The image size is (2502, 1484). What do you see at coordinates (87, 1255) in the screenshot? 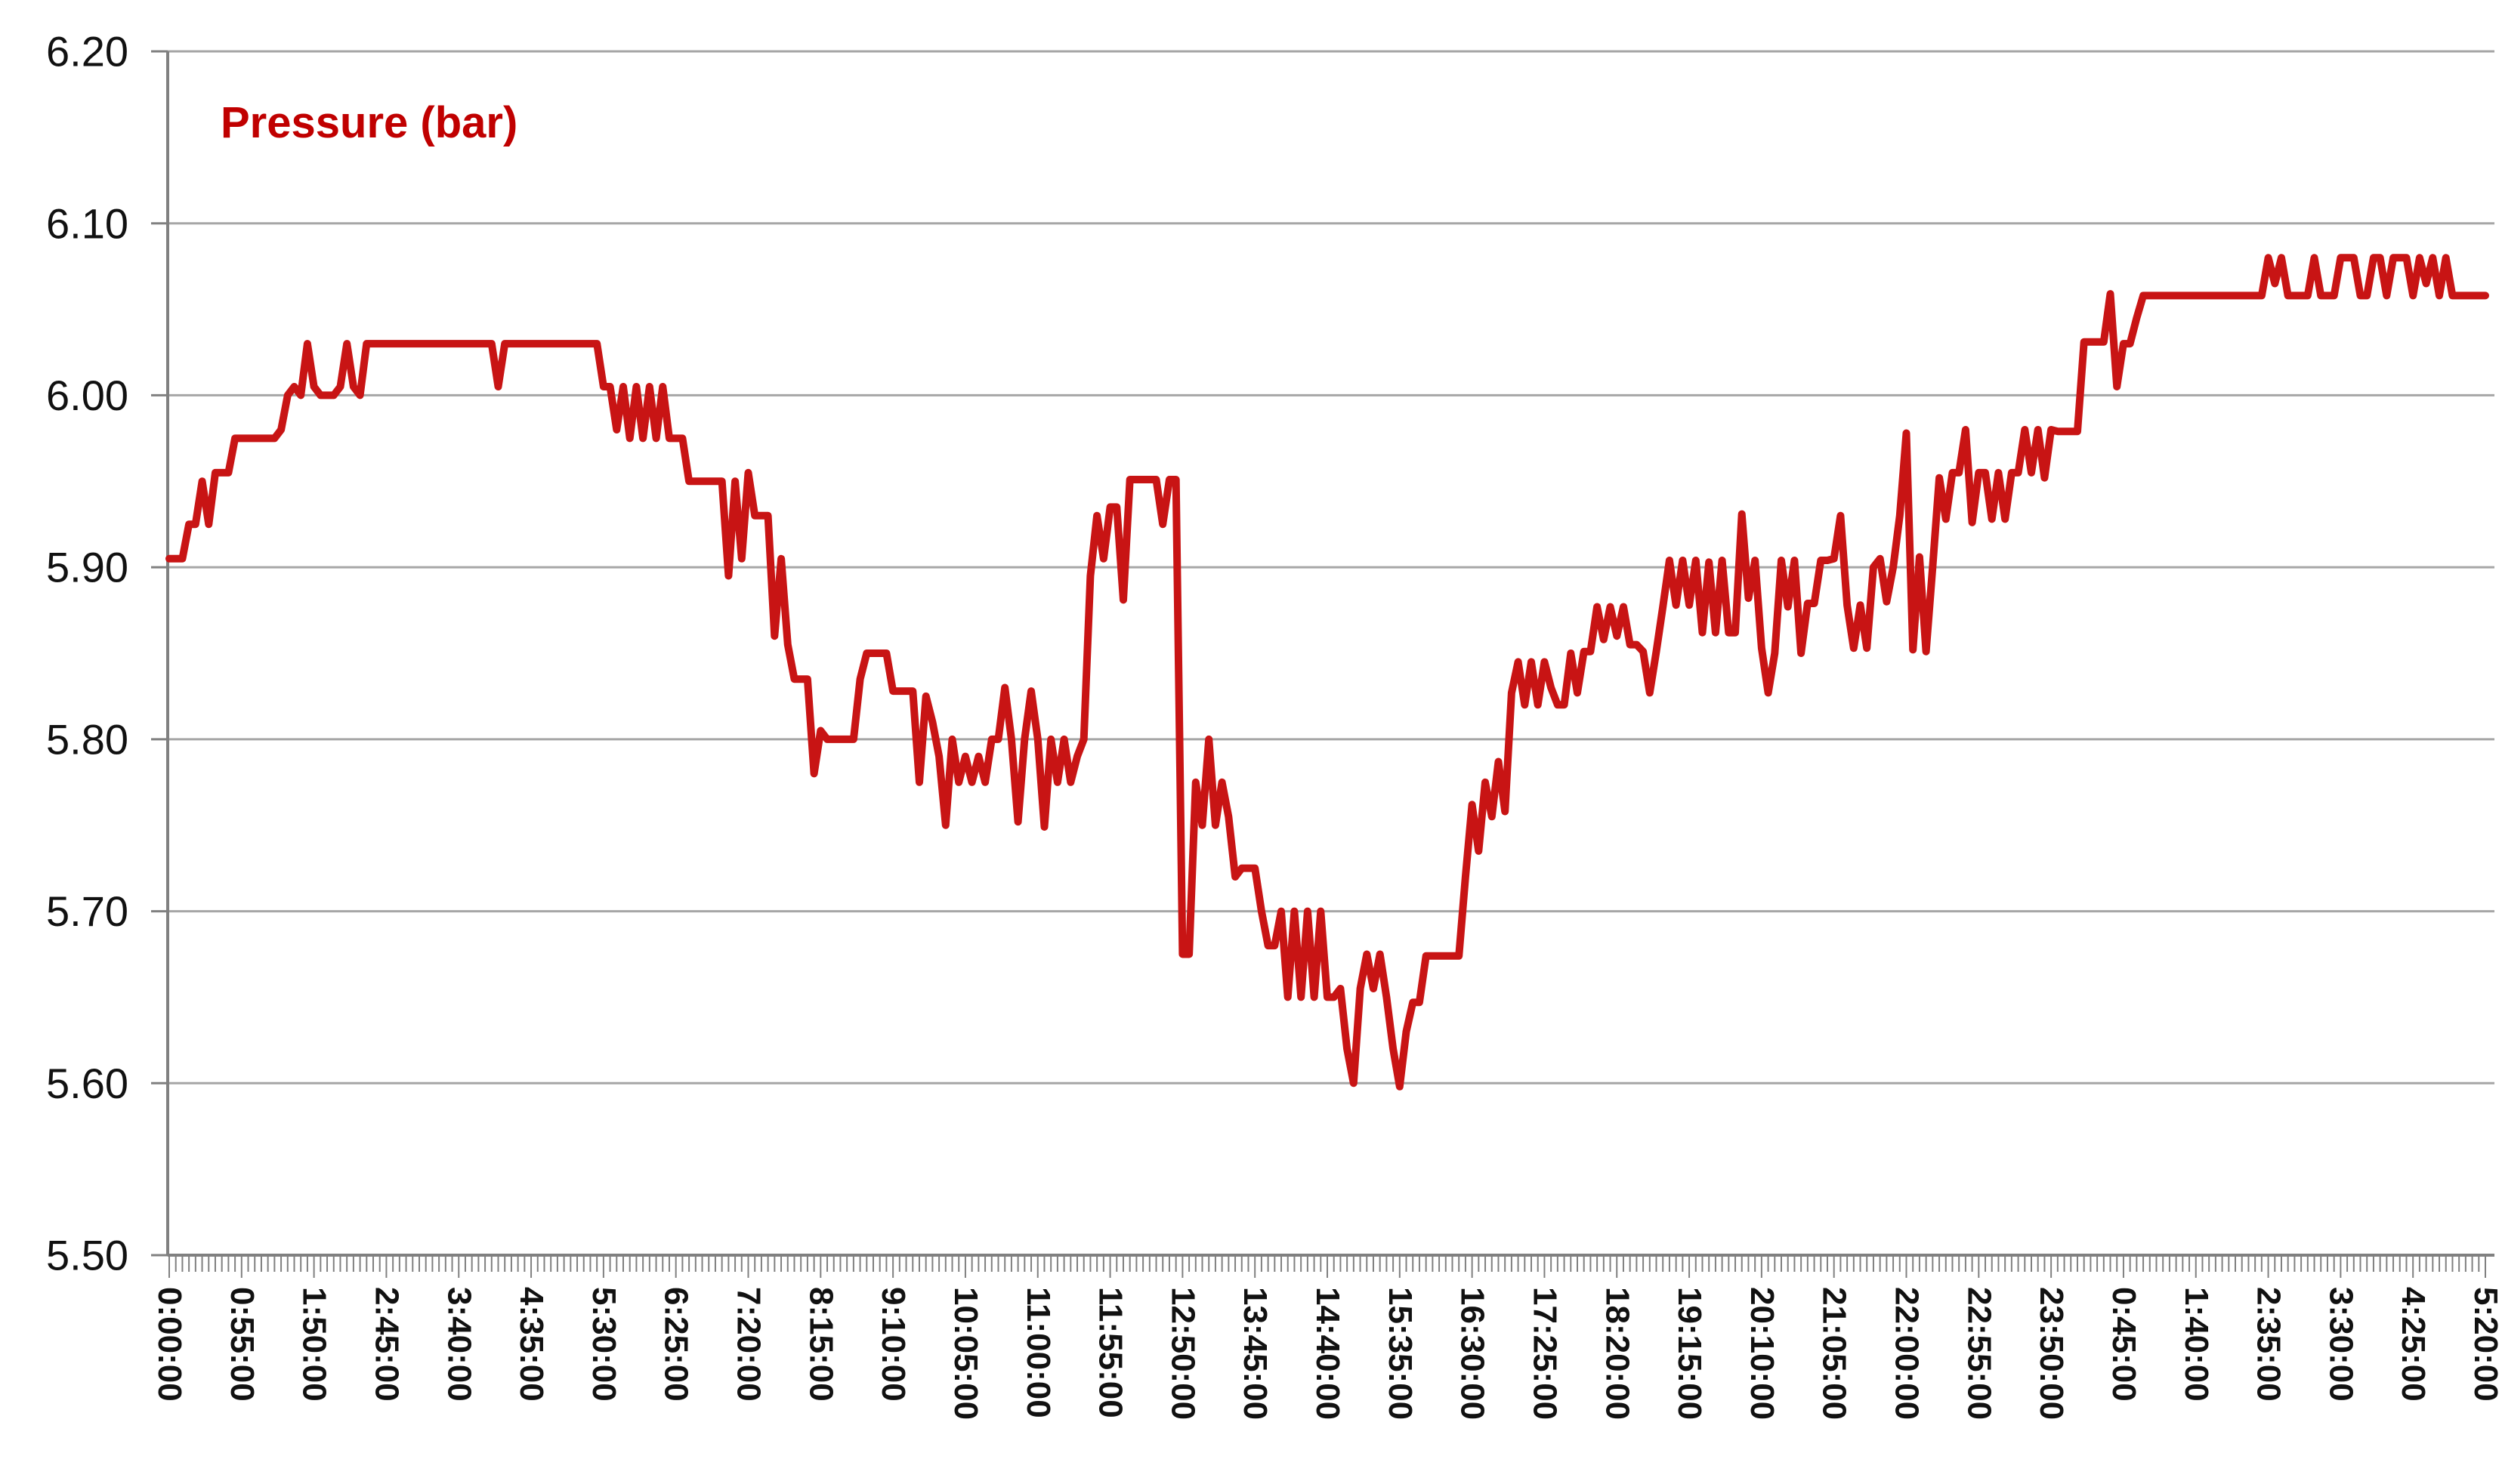
I see `y-axis-label: 5.50` at bounding box center [87, 1255].